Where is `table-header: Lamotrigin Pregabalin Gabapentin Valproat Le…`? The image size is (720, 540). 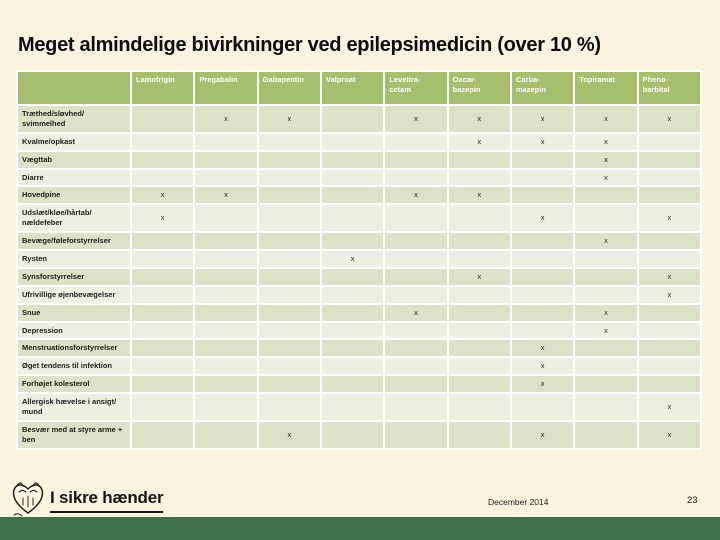 table-header: Lamotrigin Pregabalin Gabapentin Valproat Le… is located at coordinates (359, 88).